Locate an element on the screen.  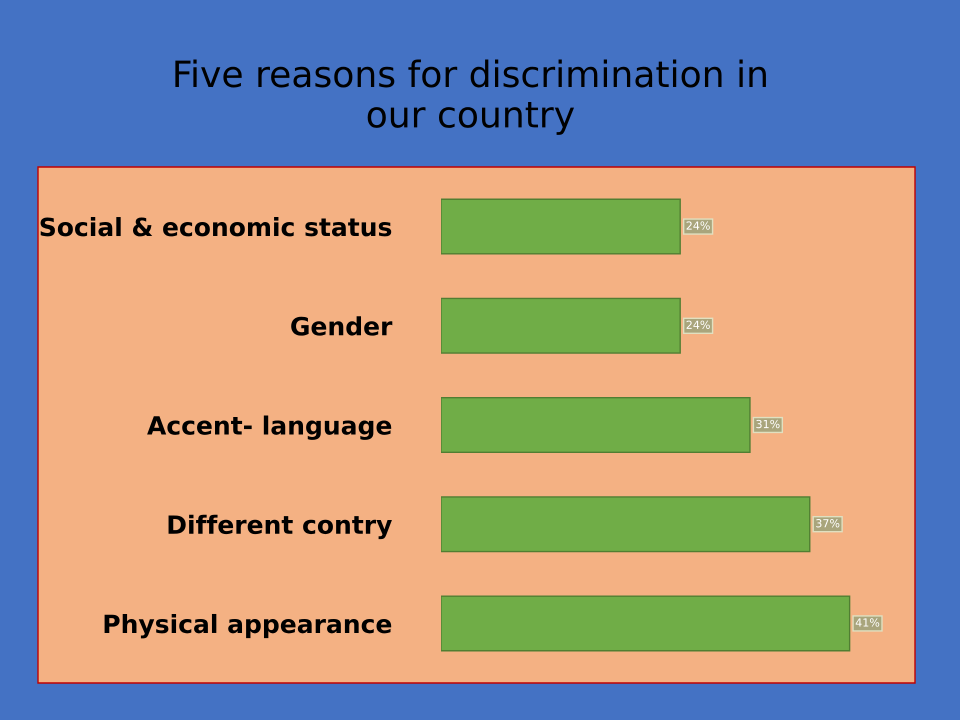
y-tick-label: Different contry is located at coordinates (280, 527).